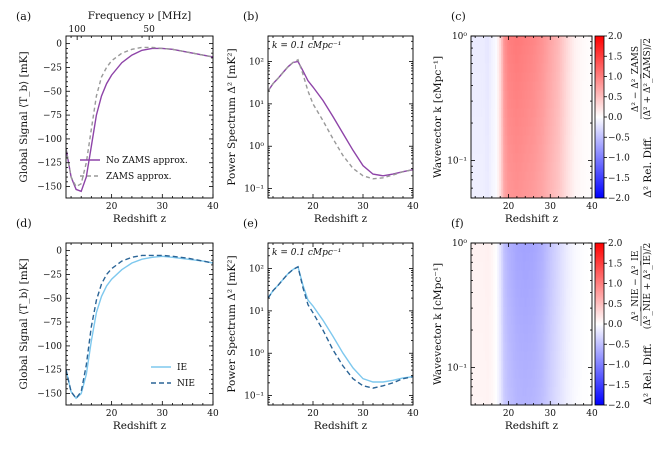 The width and height of the screenshot is (670, 450). What do you see at coordinates (23, 16) in the screenshot?
I see `panel-label-a: (a)` at bounding box center [23, 16].